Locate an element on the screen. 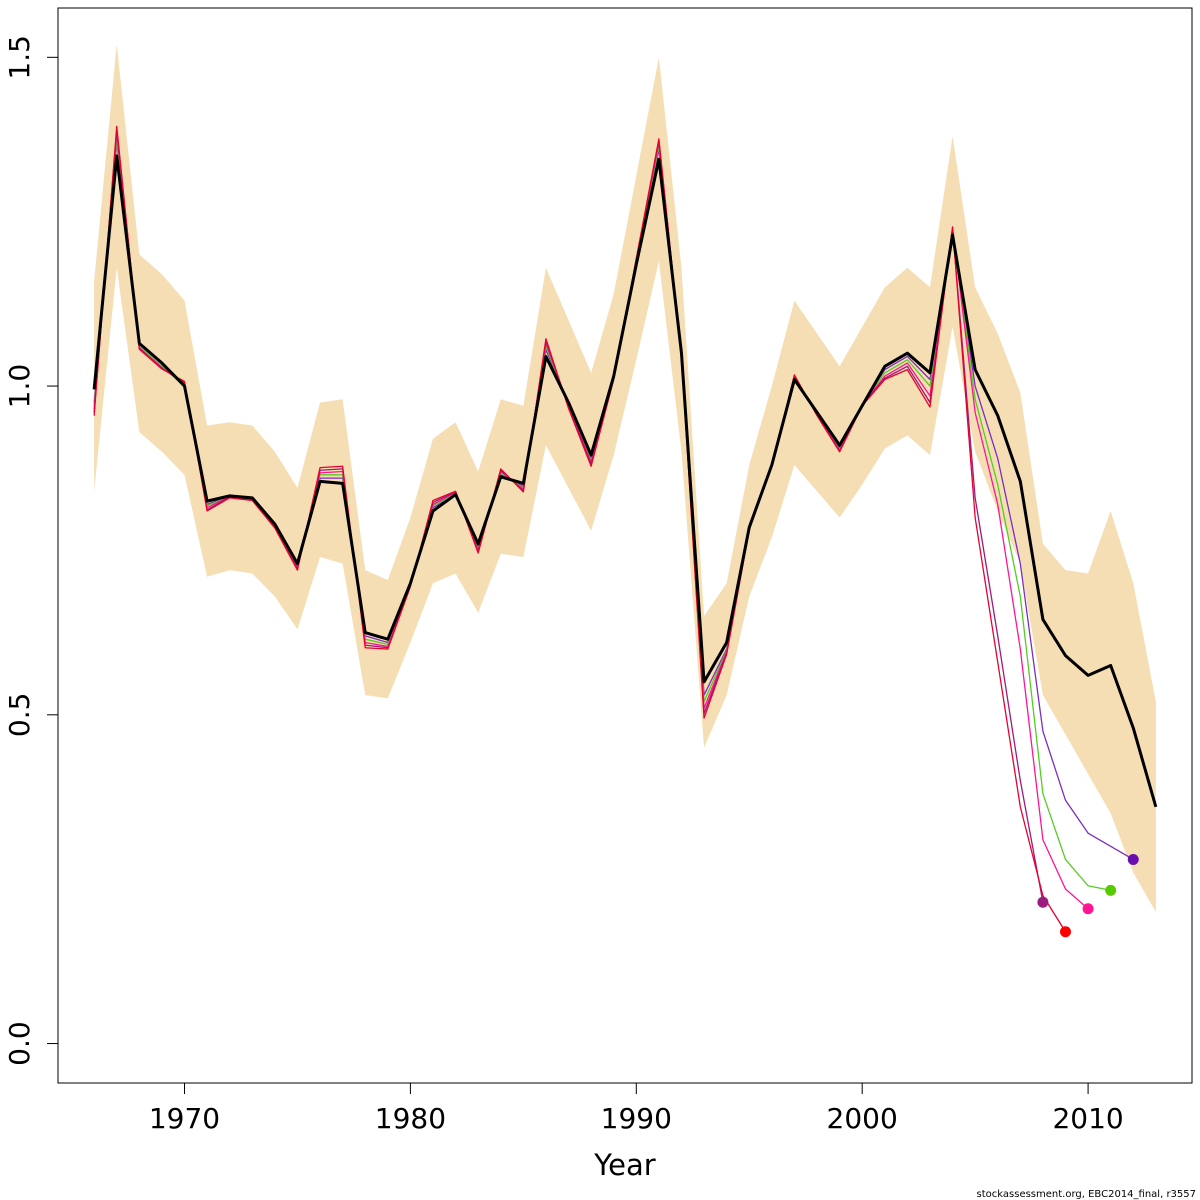 This screenshot has height=1200, width=1200. end-point-2011 is located at coordinates (1111, 890).